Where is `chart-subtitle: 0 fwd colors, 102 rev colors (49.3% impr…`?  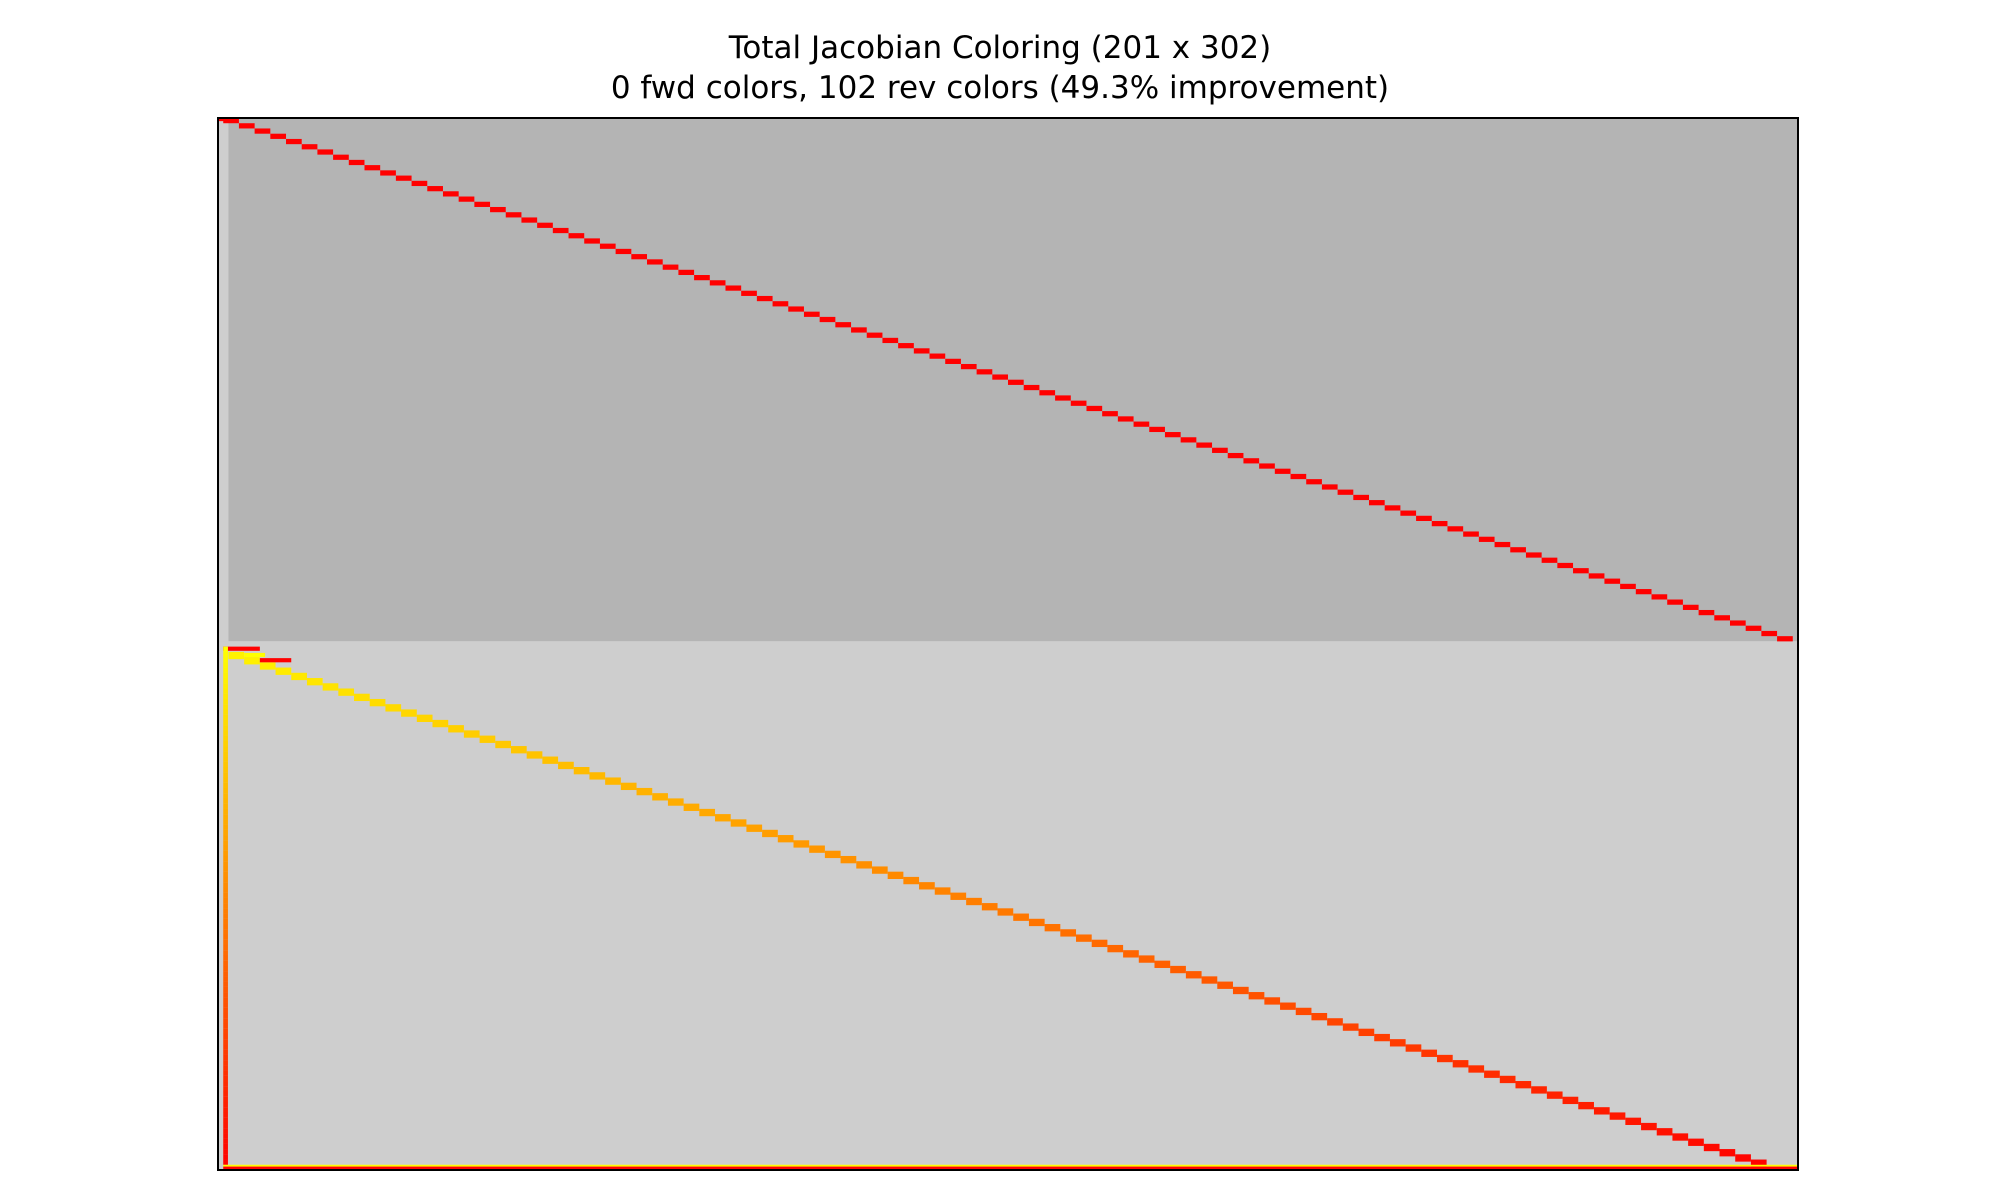
chart-subtitle: 0 fwd colors, 102 rev colors (49.3% impr… is located at coordinates (1000, 88).